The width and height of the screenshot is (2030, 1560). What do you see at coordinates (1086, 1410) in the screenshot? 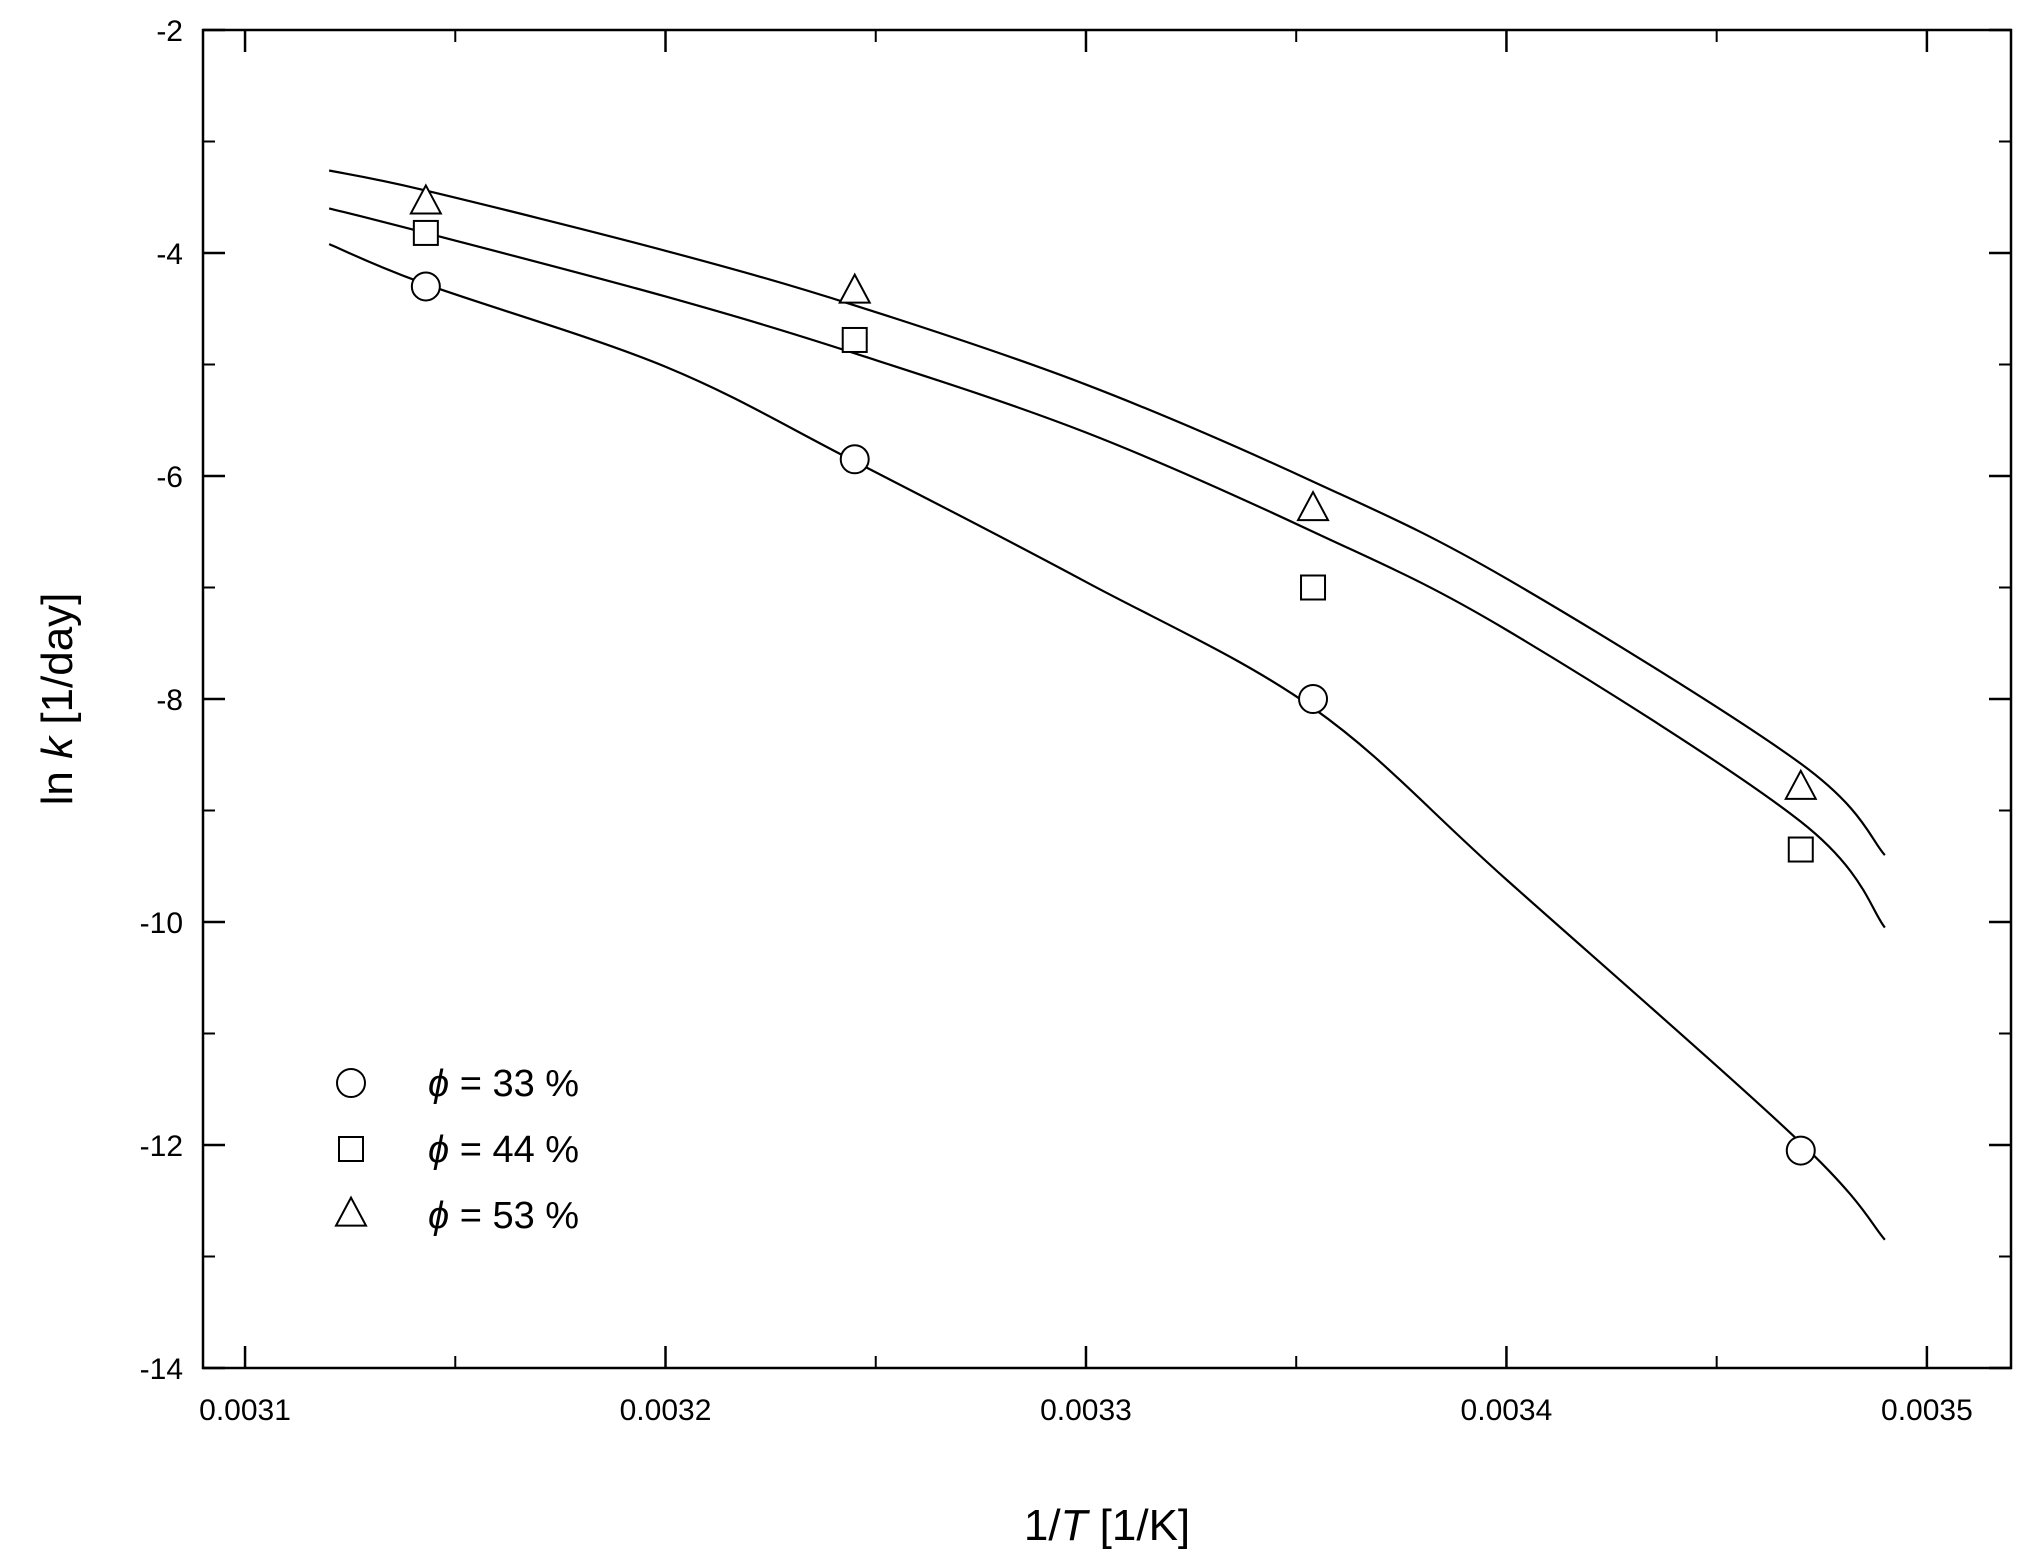
I see `x-tick-label: 0.0033` at bounding box center [1086, 1410].